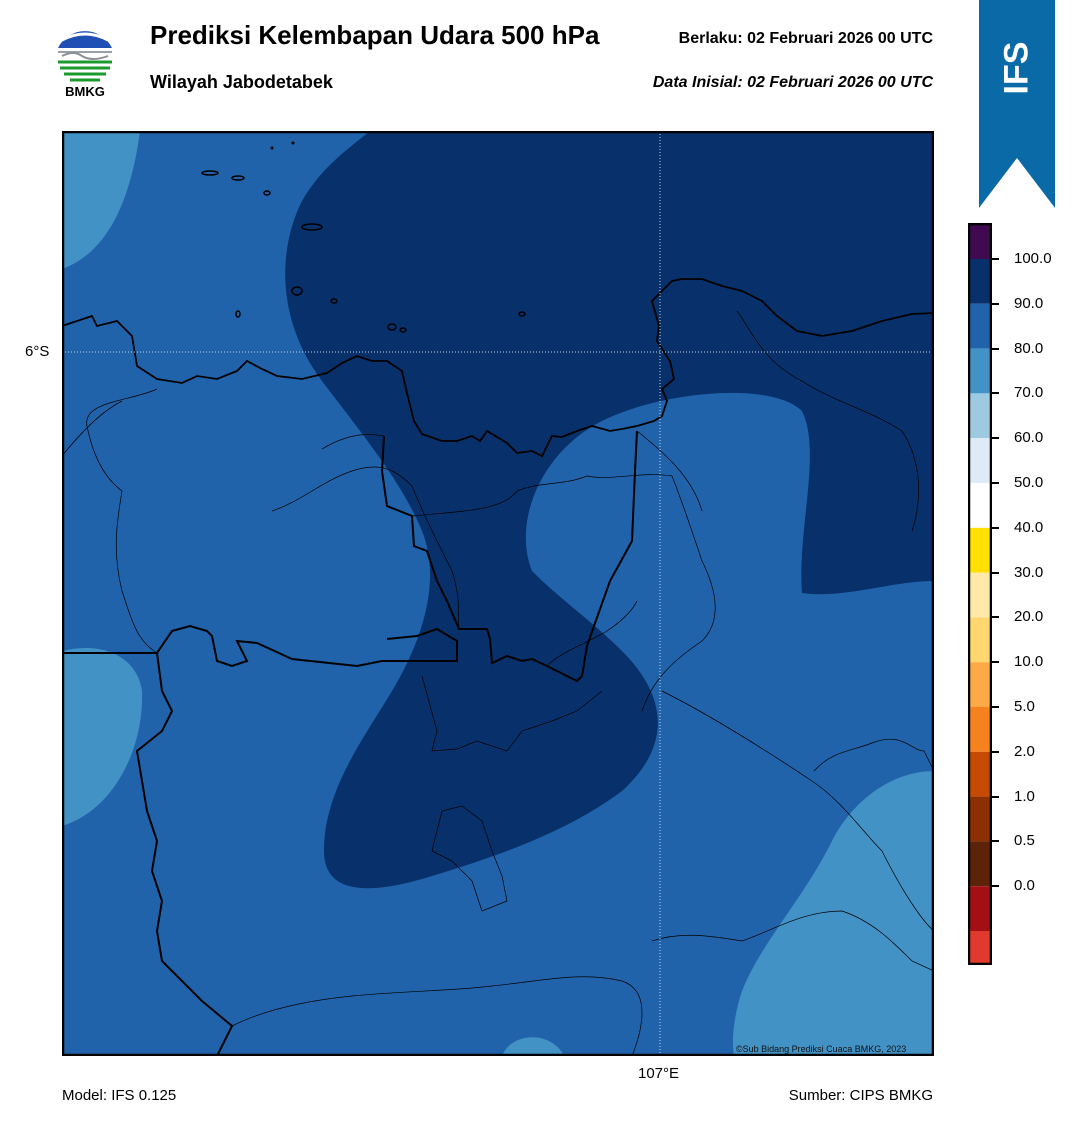  Describe the element at coordinates (1029, 438) in the screenshot. I see `colorbar-tick-label: 60.0` at that location.